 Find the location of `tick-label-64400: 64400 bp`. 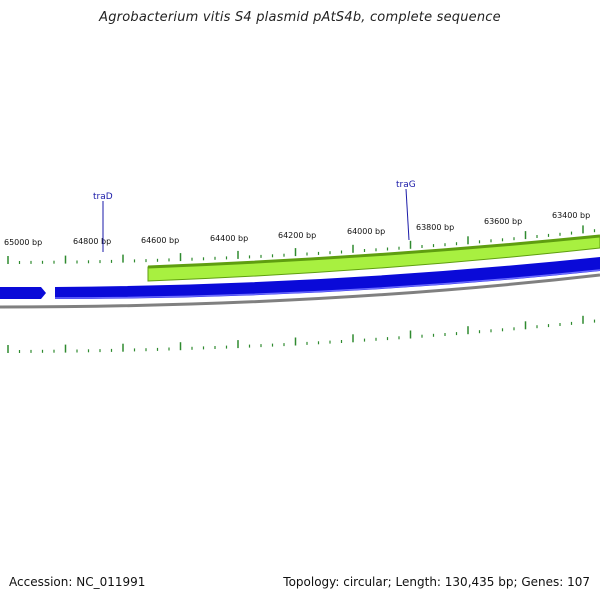

tick-label-64400: 64400 bp is located at coordinates (229, 238).